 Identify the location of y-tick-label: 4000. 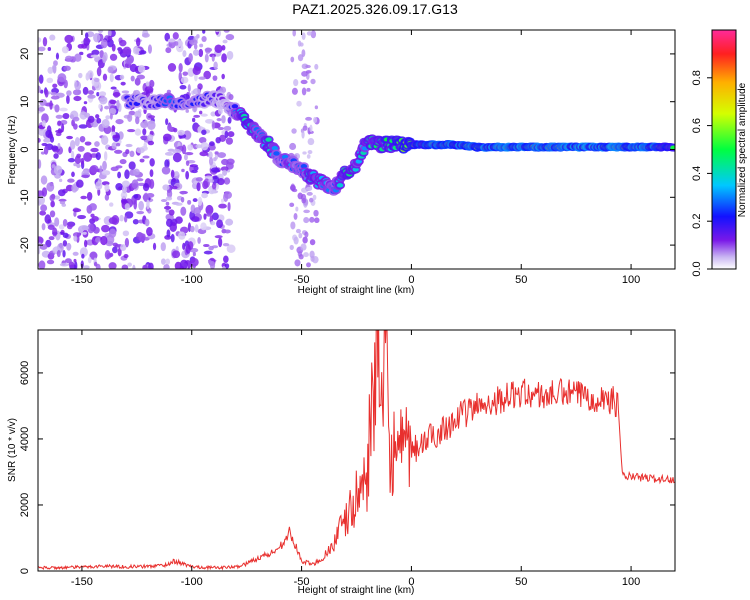
(25, 439).